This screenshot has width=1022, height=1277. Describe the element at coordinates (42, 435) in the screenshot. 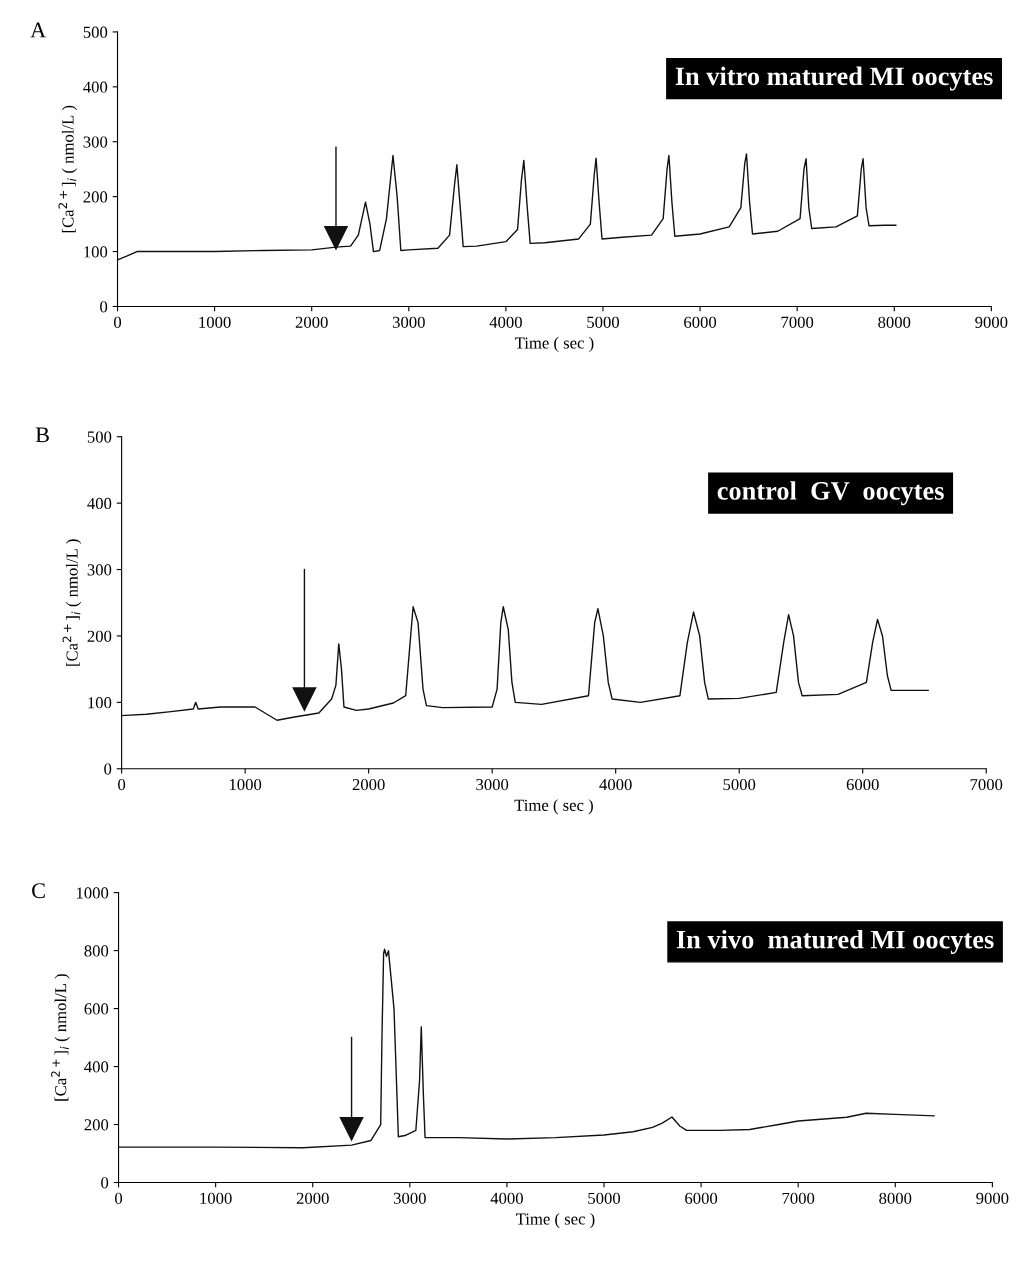

I see `text: B` at that location.